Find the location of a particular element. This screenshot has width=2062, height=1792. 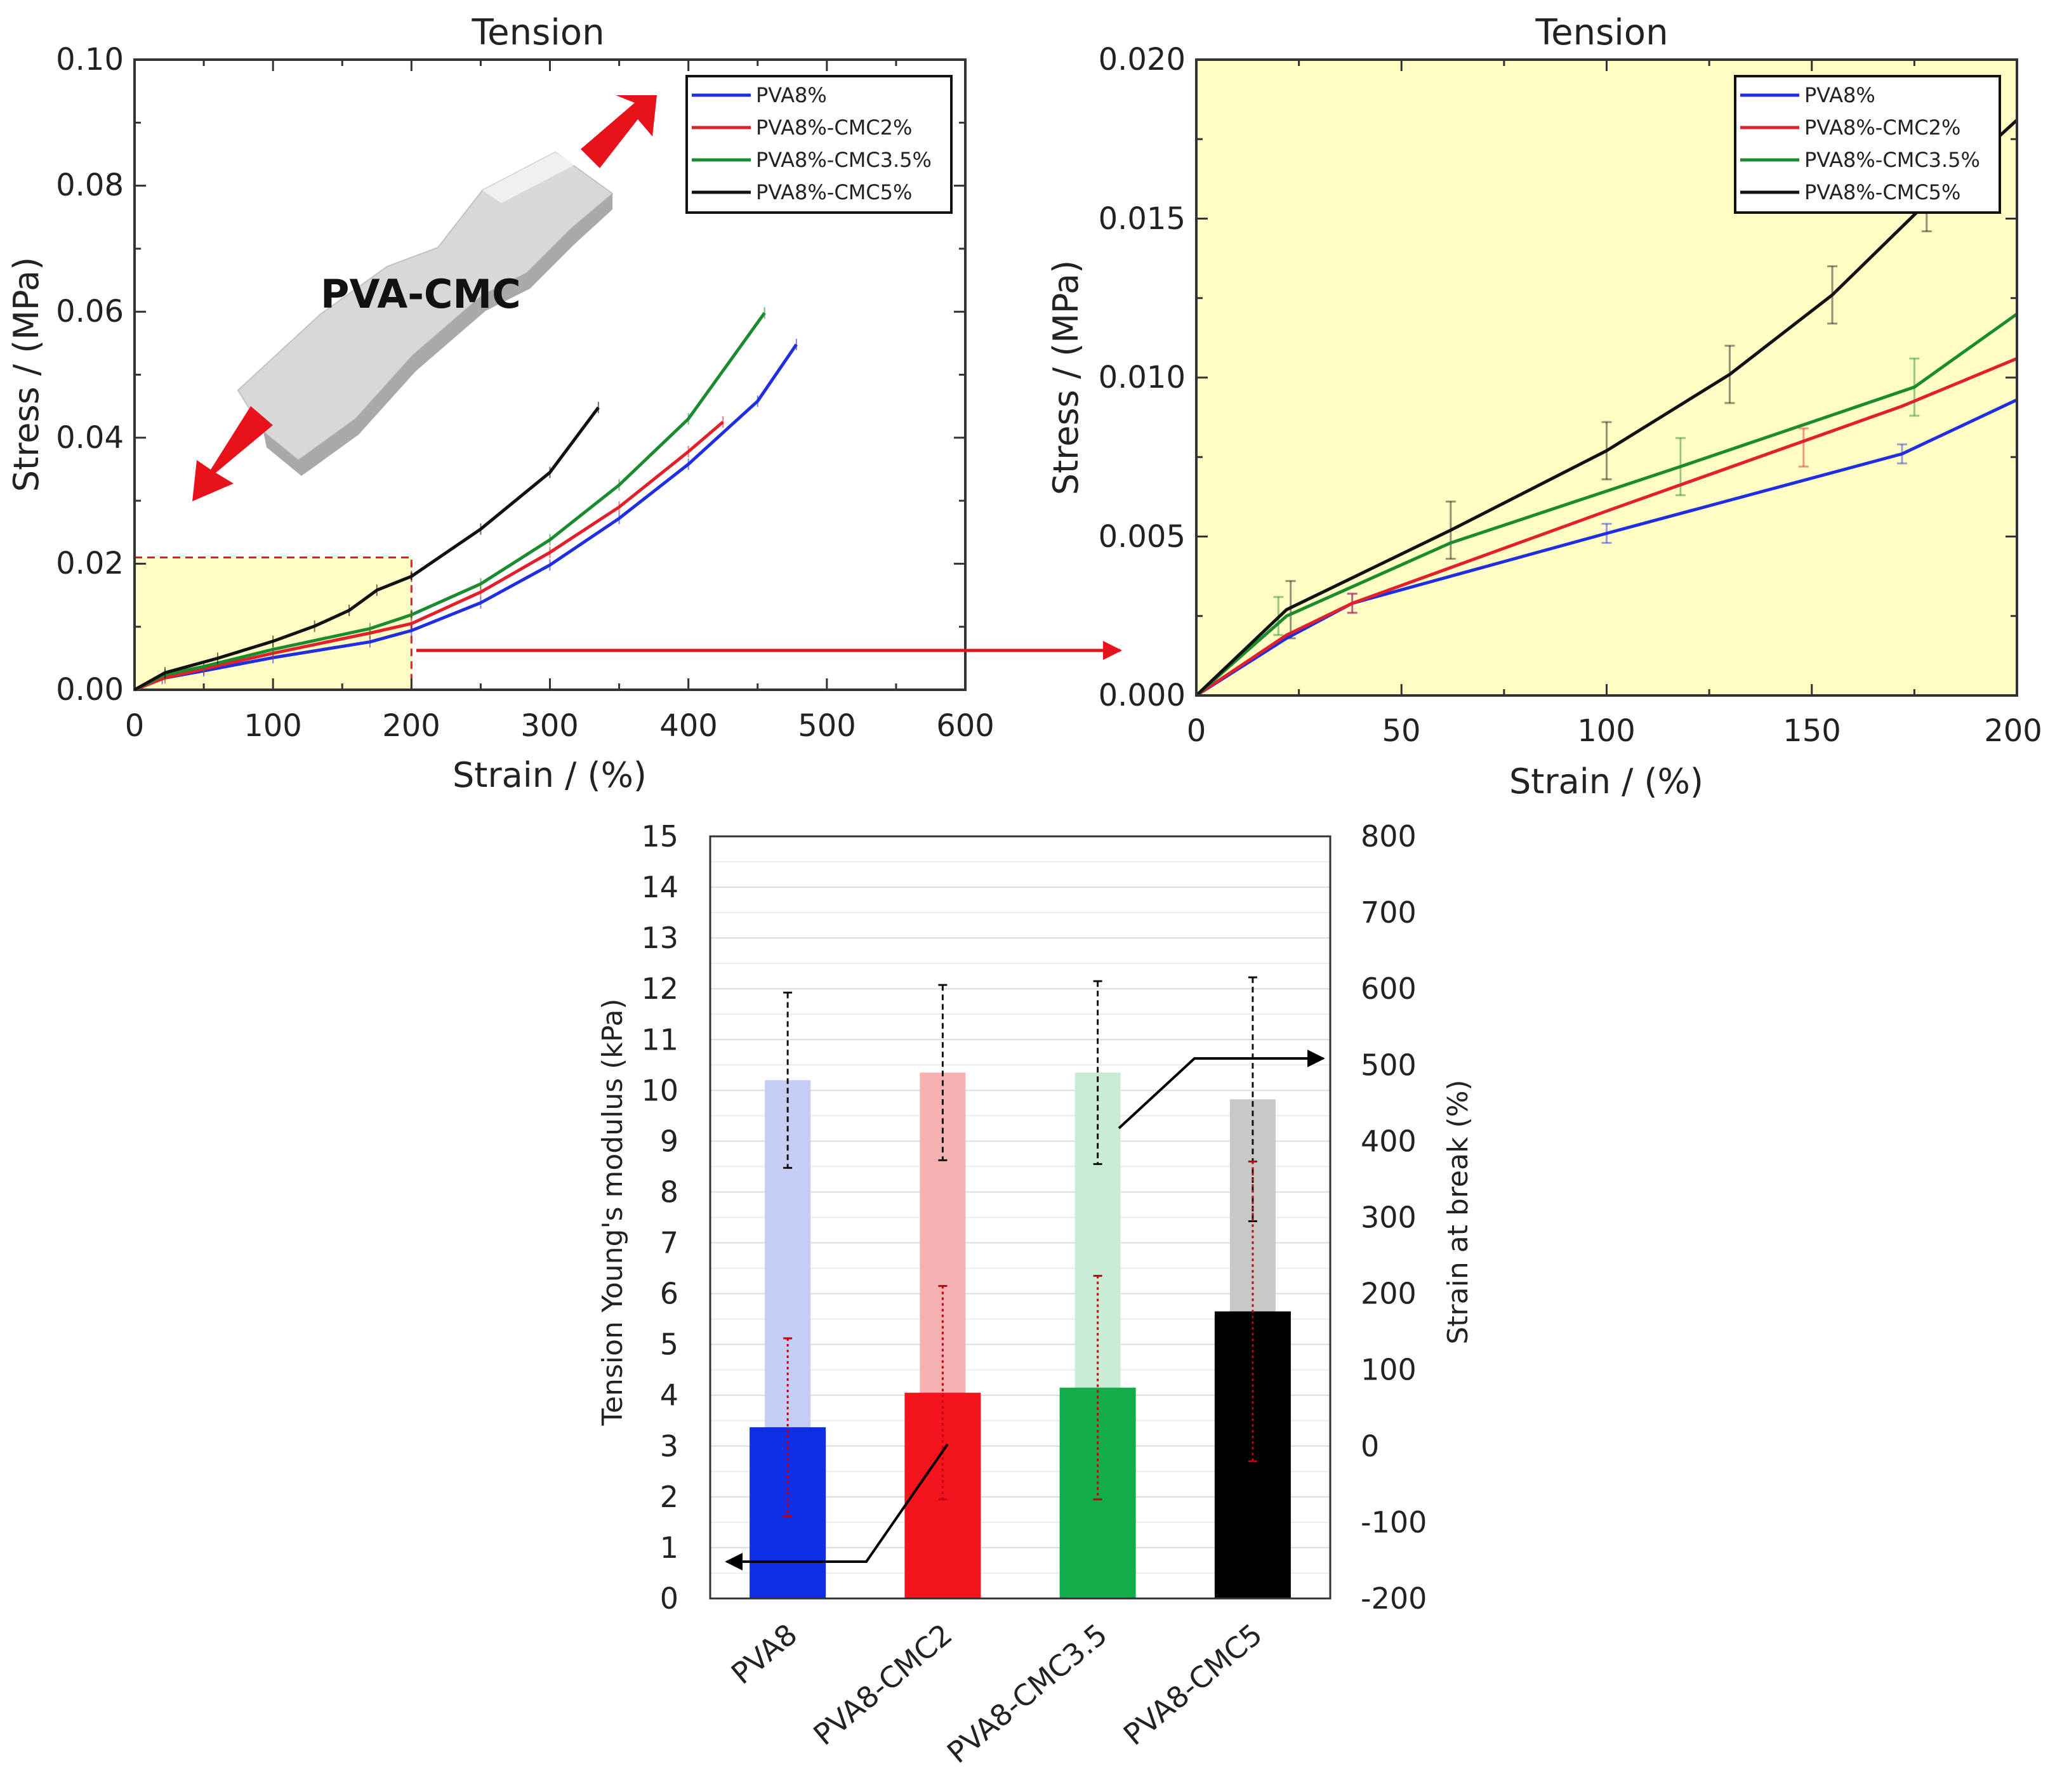

legend-label: PVA8%-CMC2% is located at coordinates (1882, 128).